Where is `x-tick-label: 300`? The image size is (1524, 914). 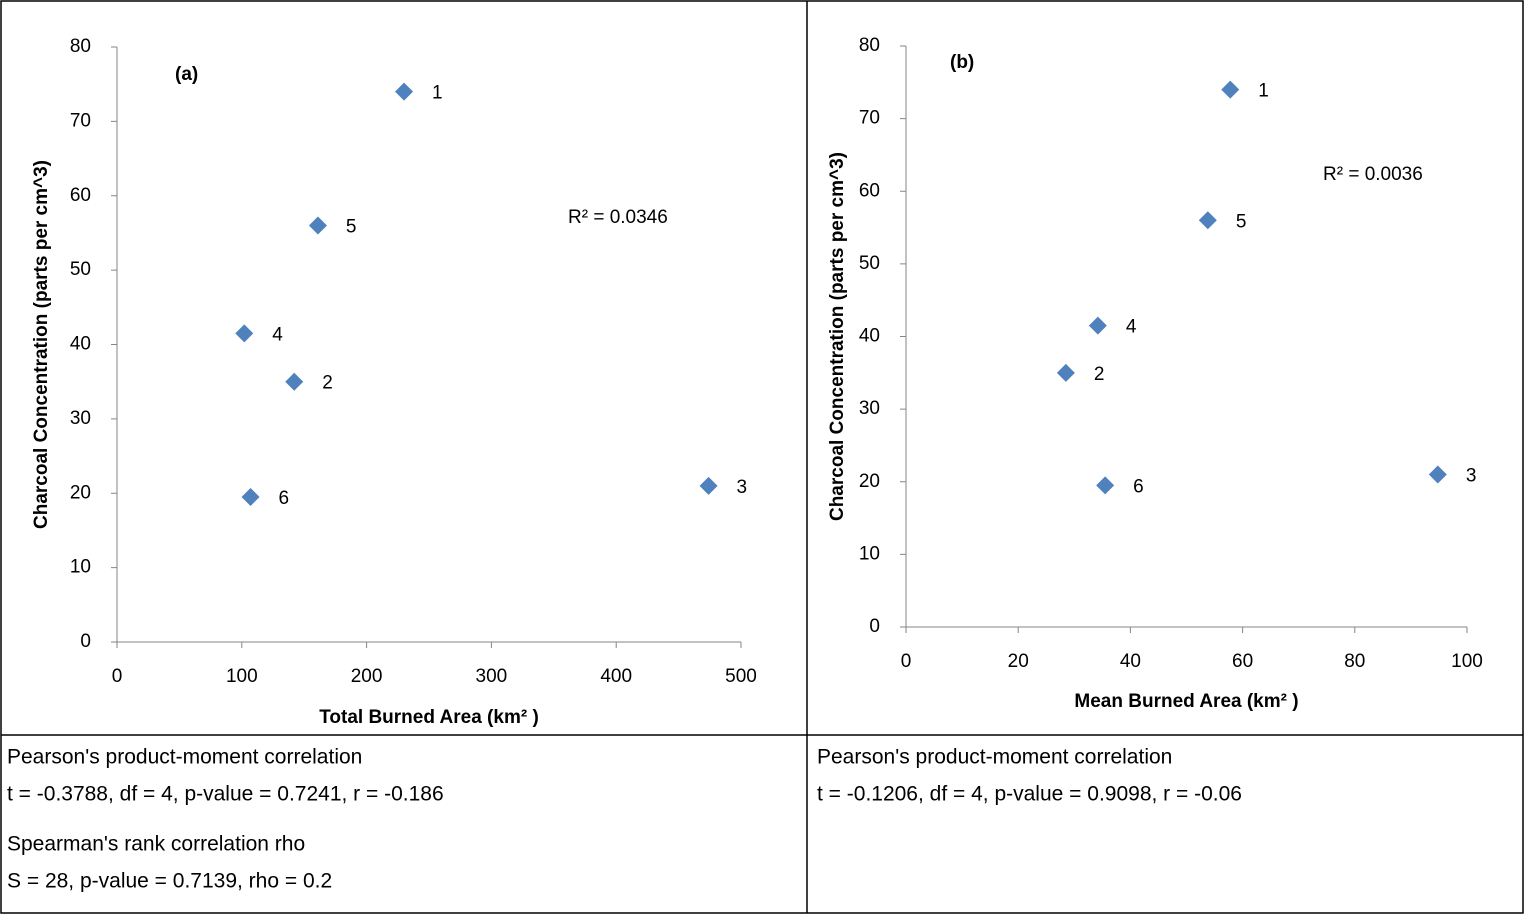
x-tick-label: 300 is located at coordinates (492, 676).